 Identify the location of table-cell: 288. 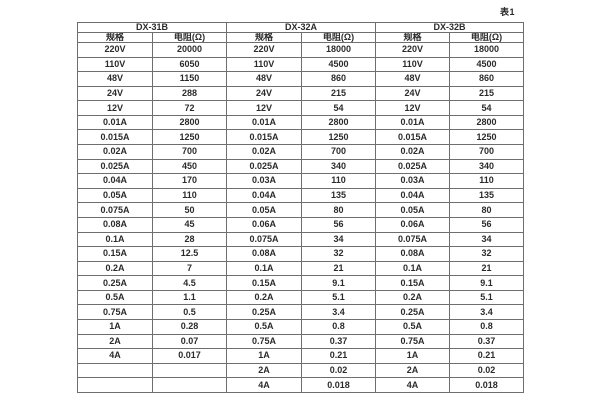
(189, 93).